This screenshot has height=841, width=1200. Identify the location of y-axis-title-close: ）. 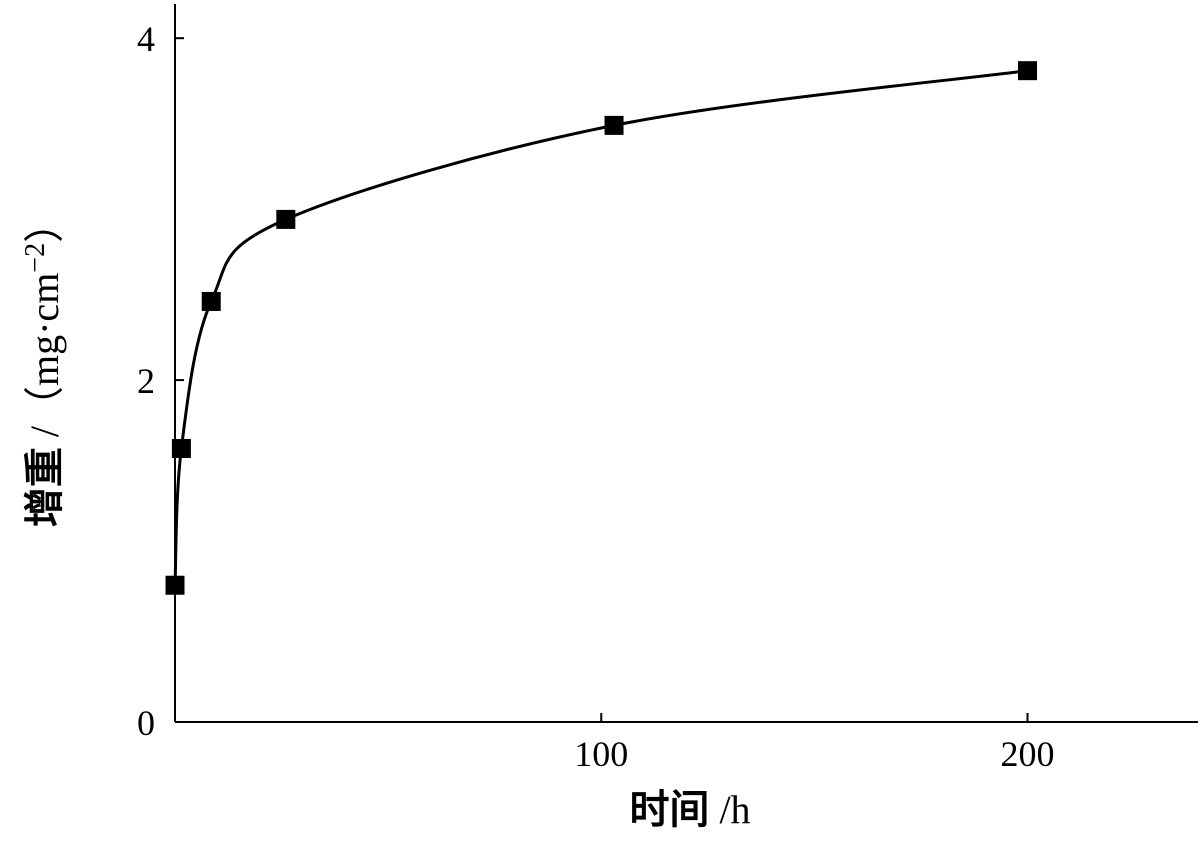
(44, 223).